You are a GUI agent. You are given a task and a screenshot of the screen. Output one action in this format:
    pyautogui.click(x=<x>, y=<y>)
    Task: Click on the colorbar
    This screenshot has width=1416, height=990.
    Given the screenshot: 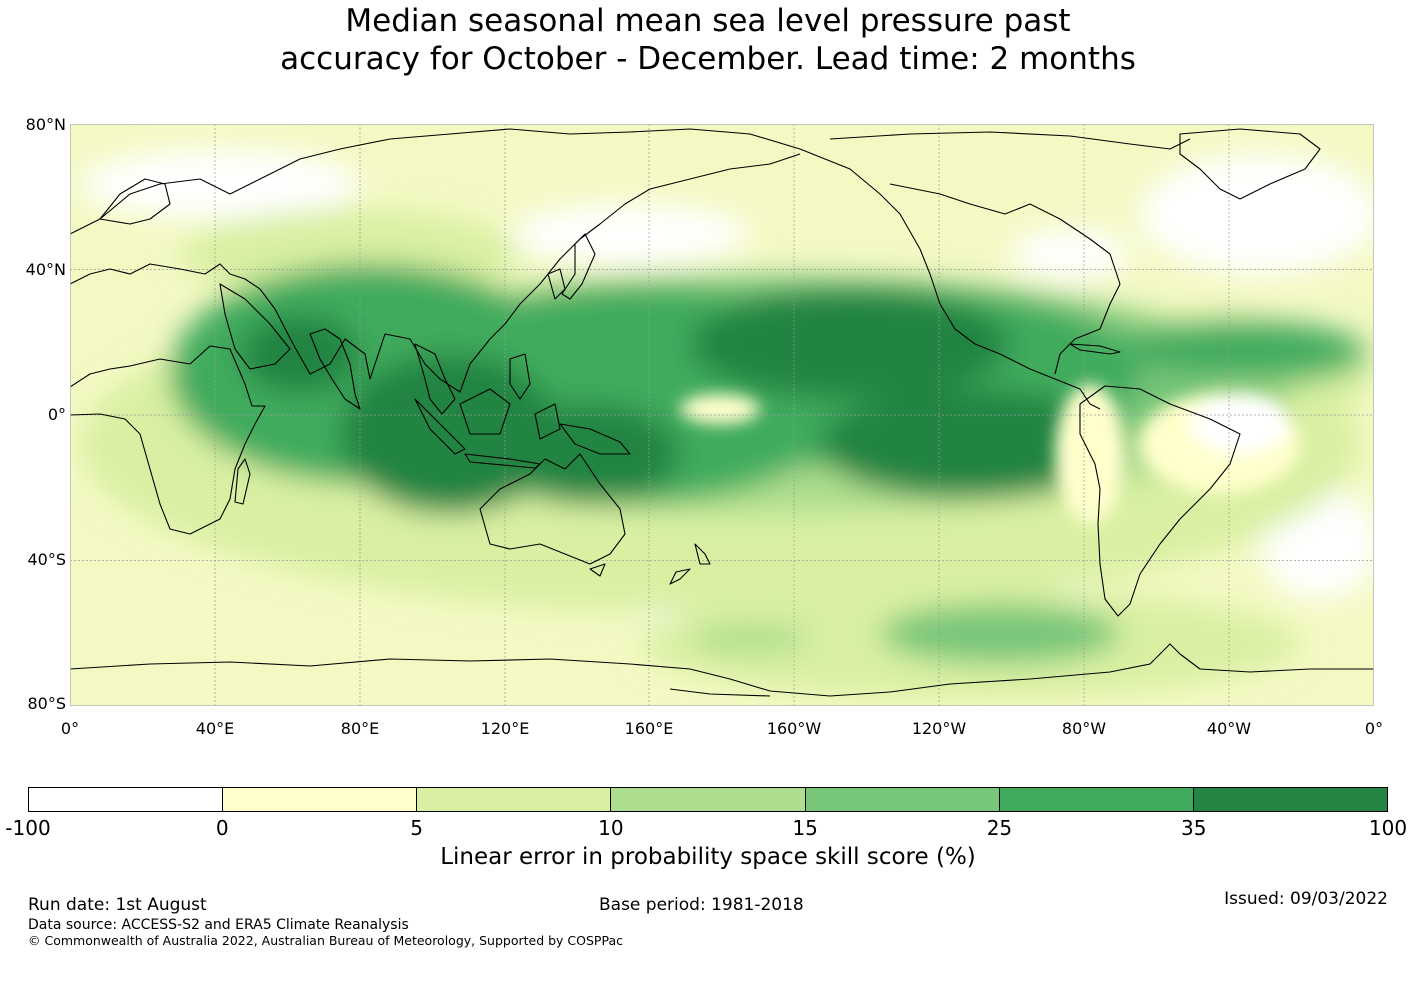 What is the action you would take?
    pyautogui.click(x=708, y=799)
    